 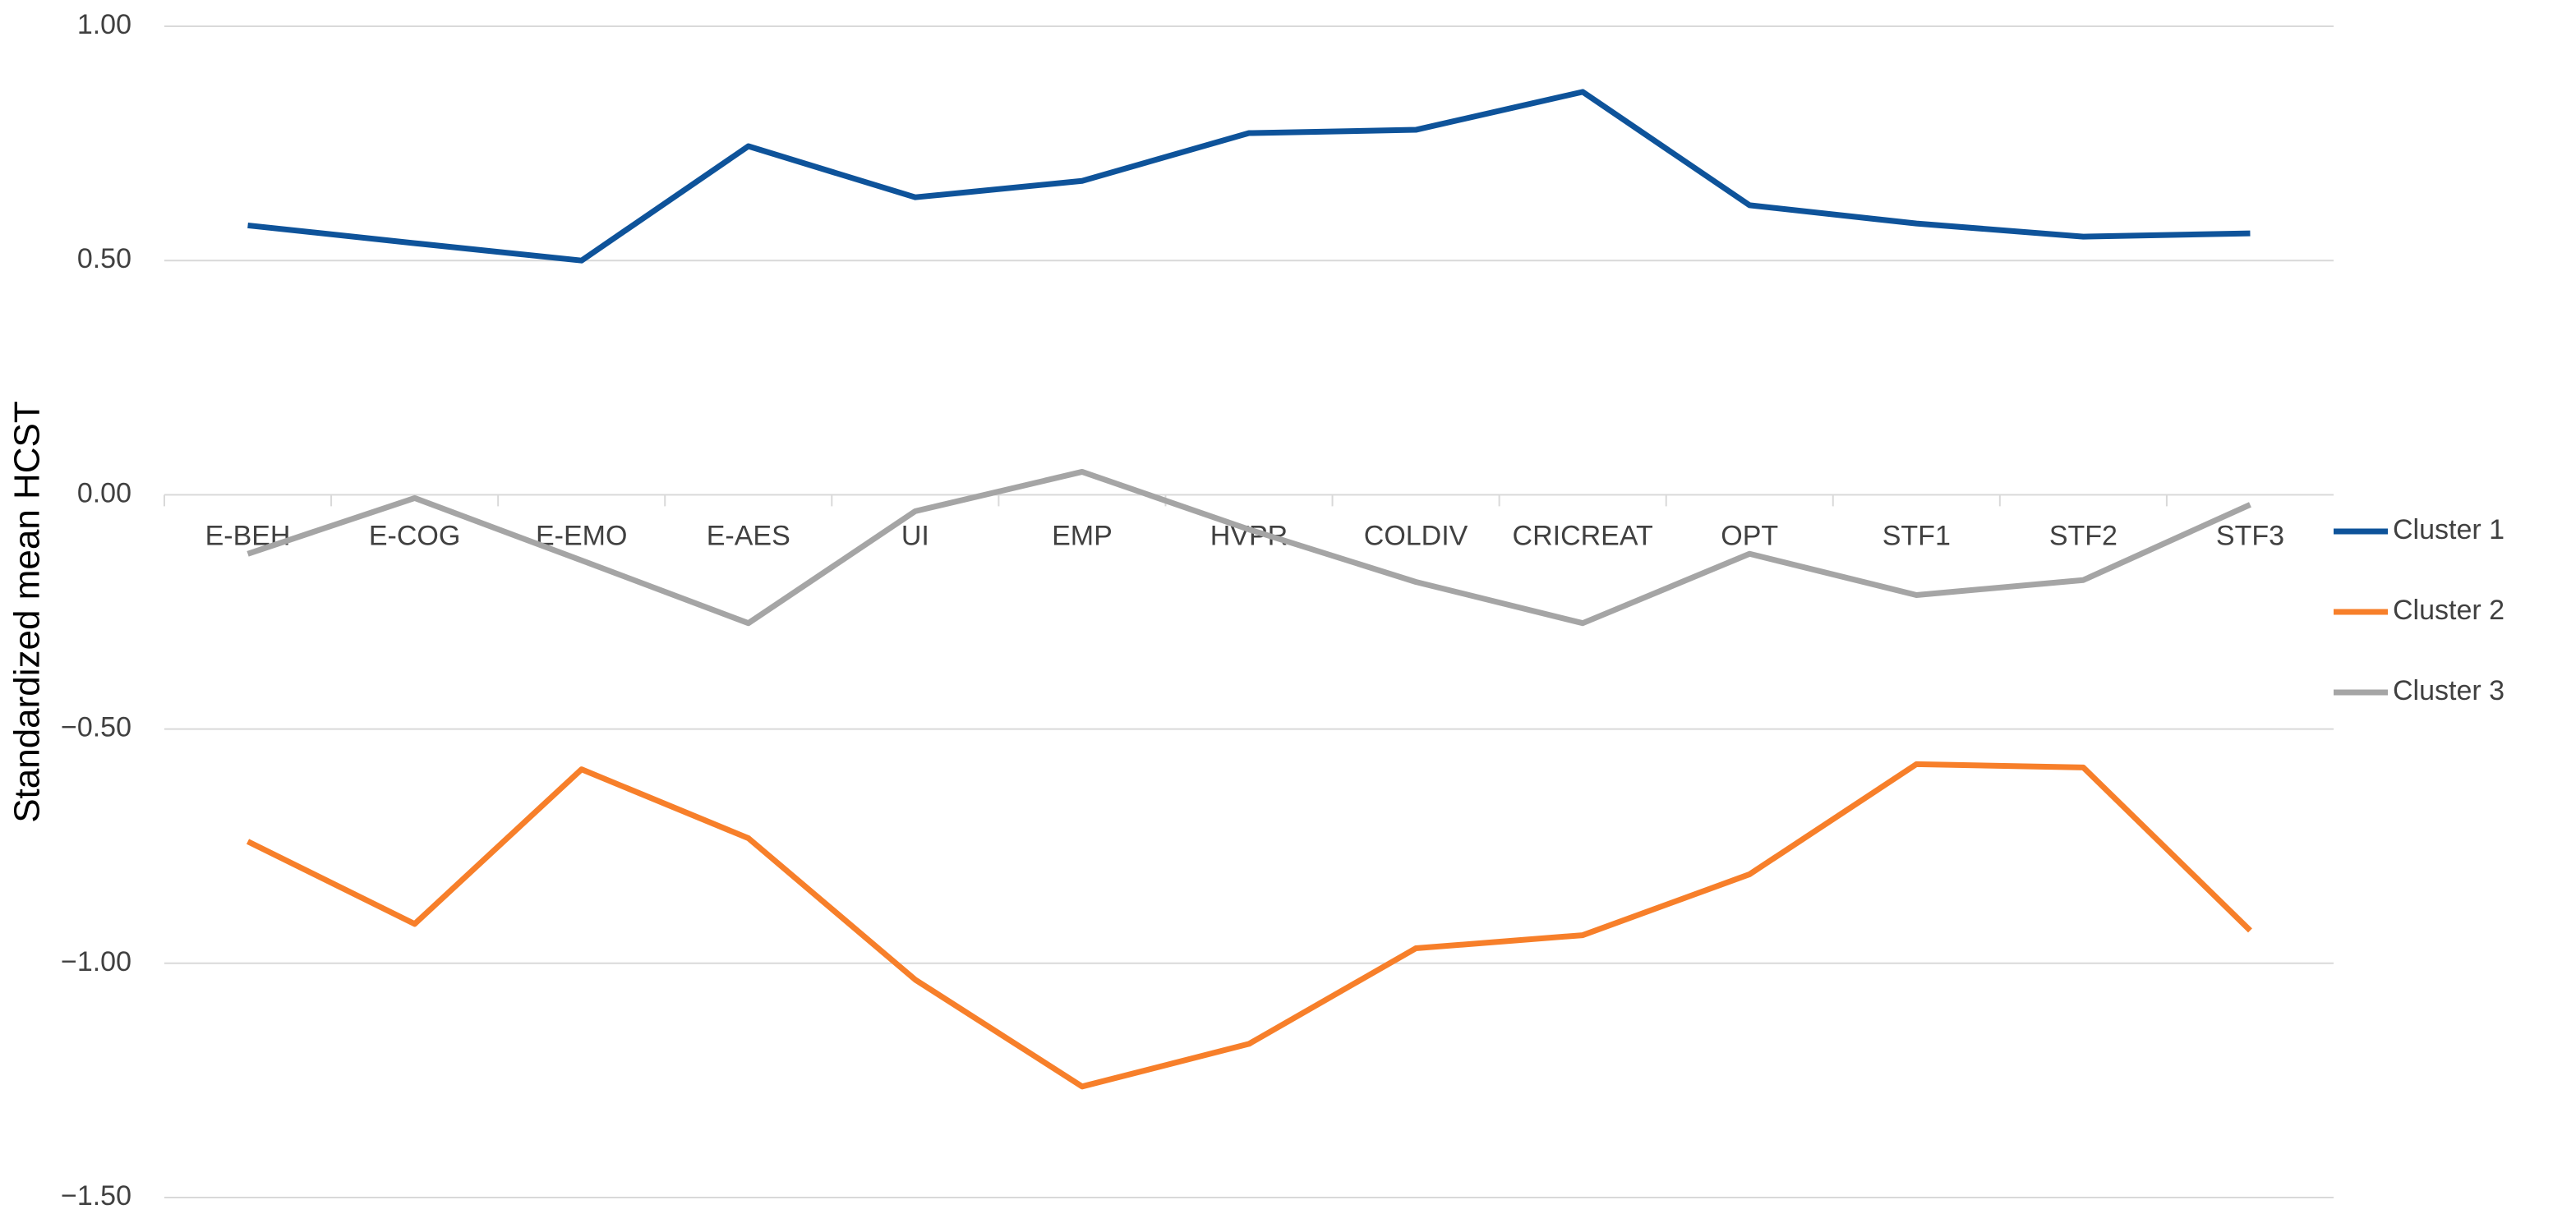 I want to click on legend-label: Cluster 2, so click(x=2449, y=611).